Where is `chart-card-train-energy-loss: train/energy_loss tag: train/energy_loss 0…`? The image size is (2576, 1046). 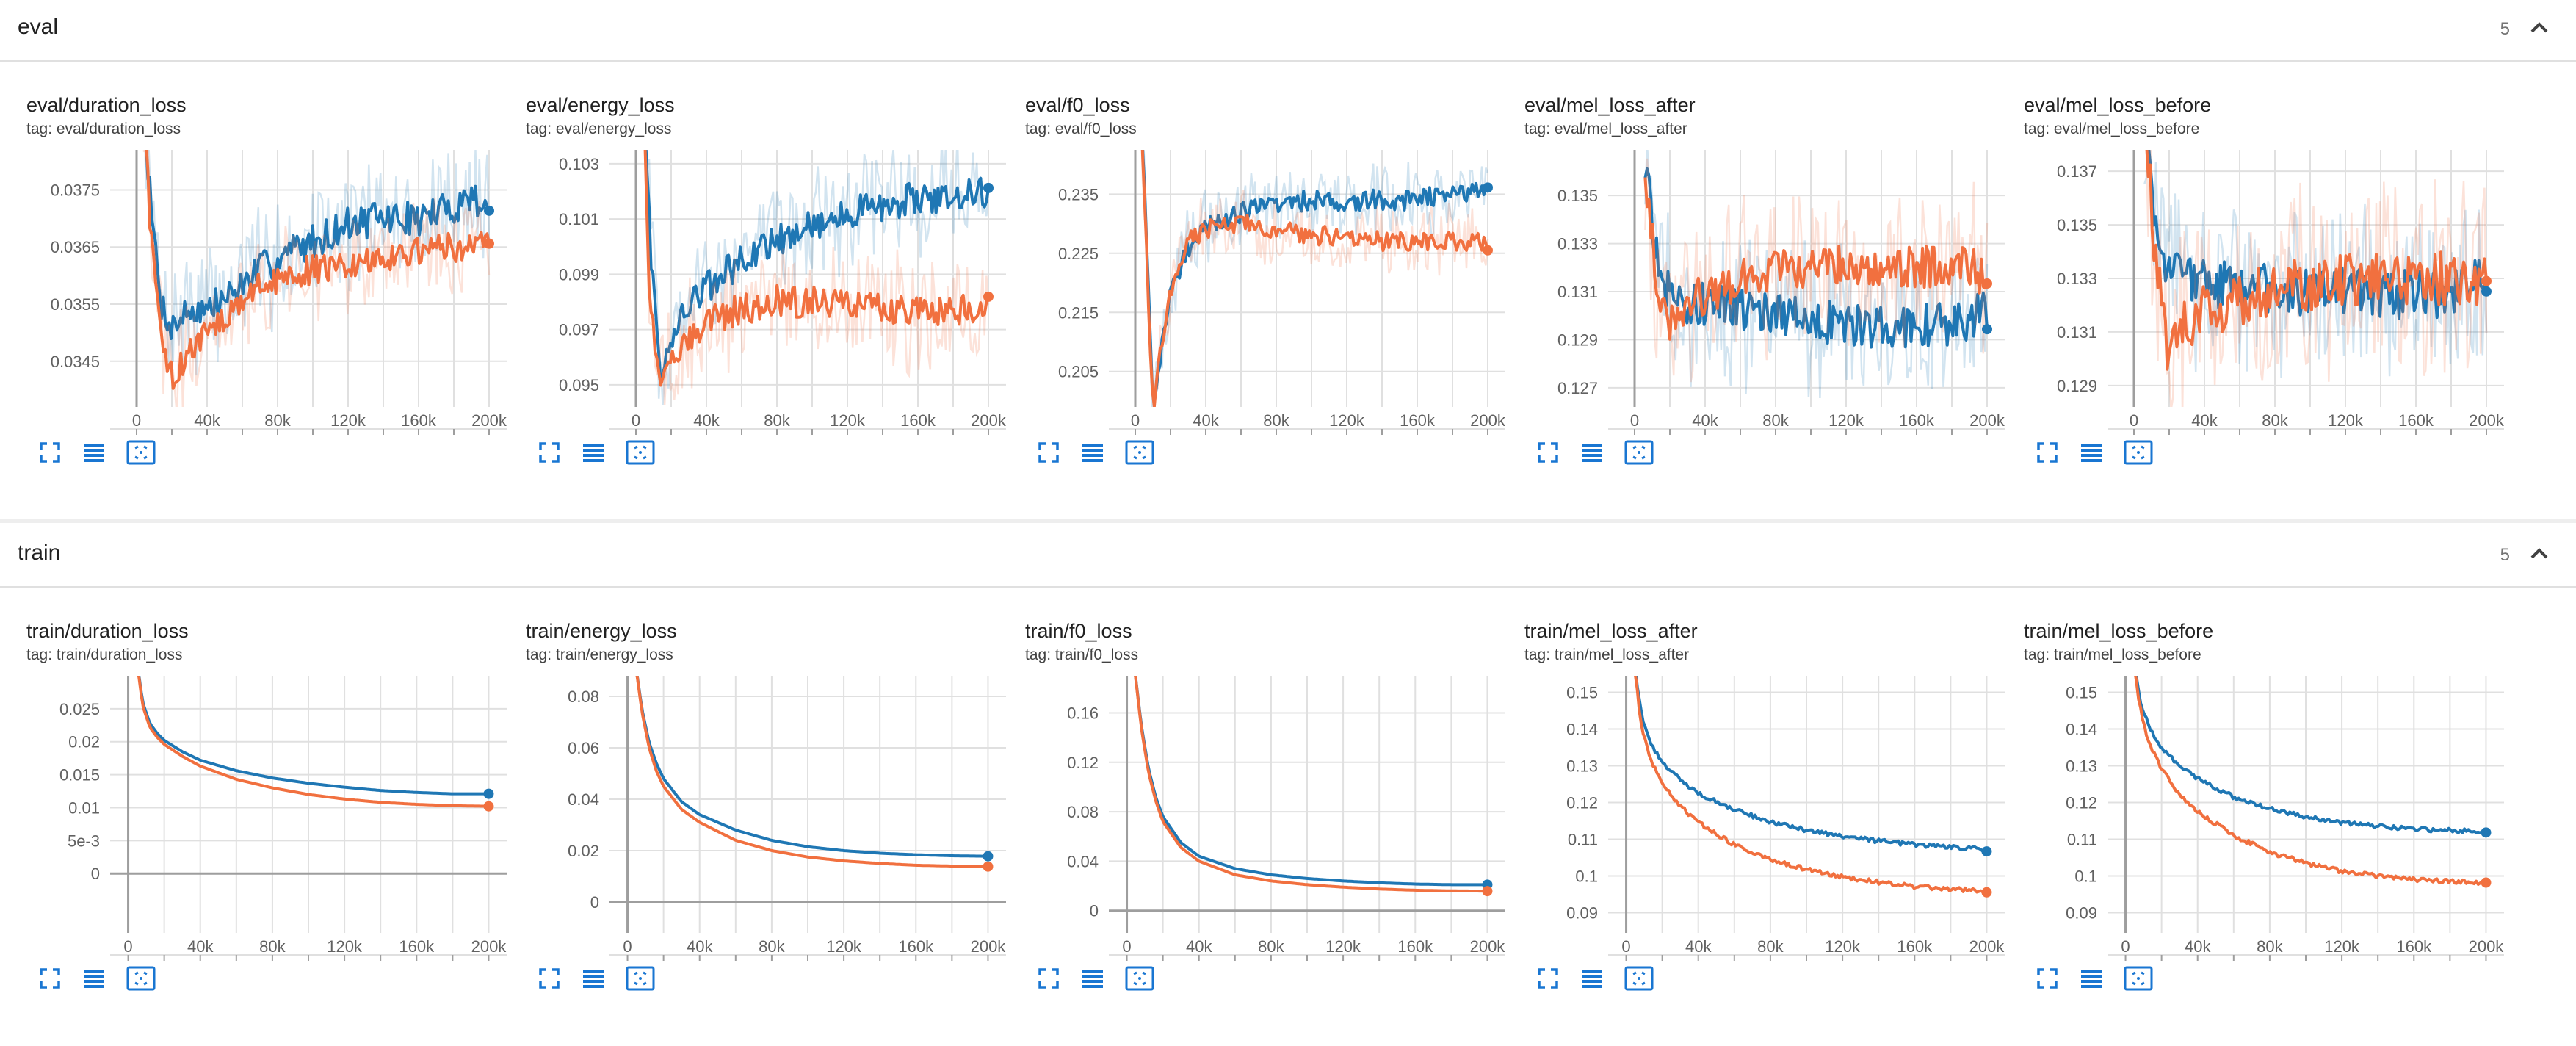 chart-card-train-energy-loss: train/energy_loss tag: train/energy_loss 0… is located at coordinates (752, 793).